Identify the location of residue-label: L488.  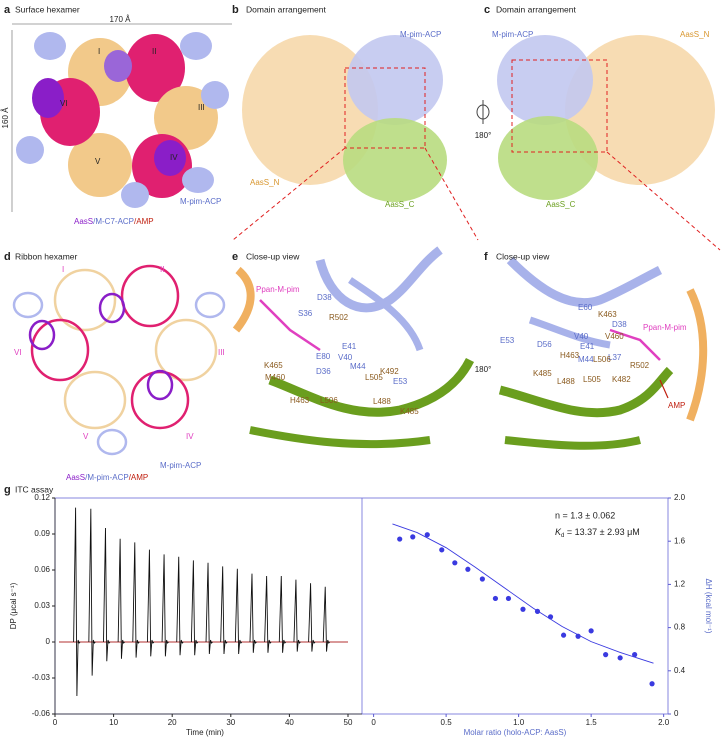
(566, 381).